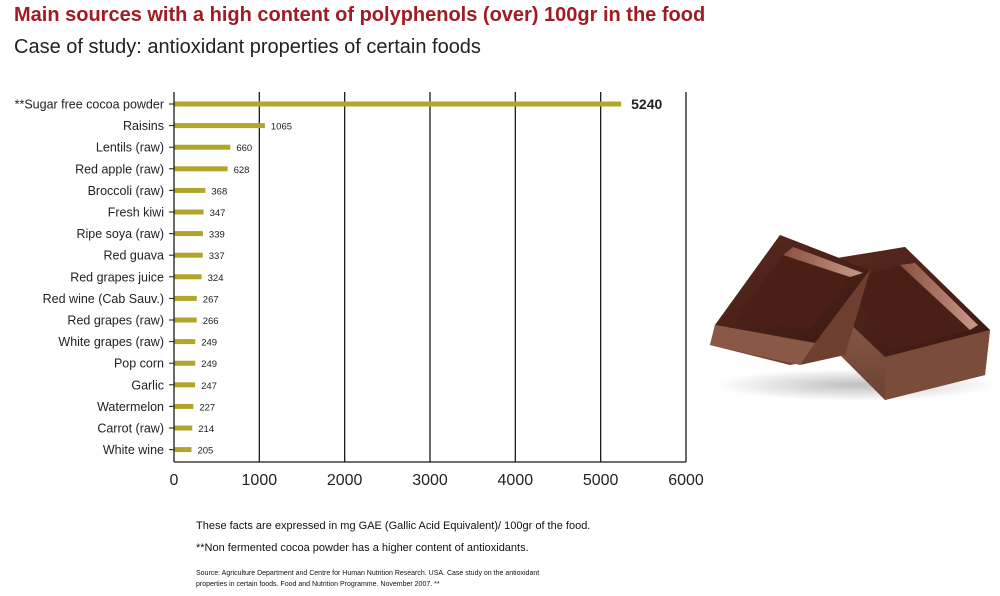  Describe the element at coordinates (211, 299) in the screenshot. I see `value-label: 267` at that location.